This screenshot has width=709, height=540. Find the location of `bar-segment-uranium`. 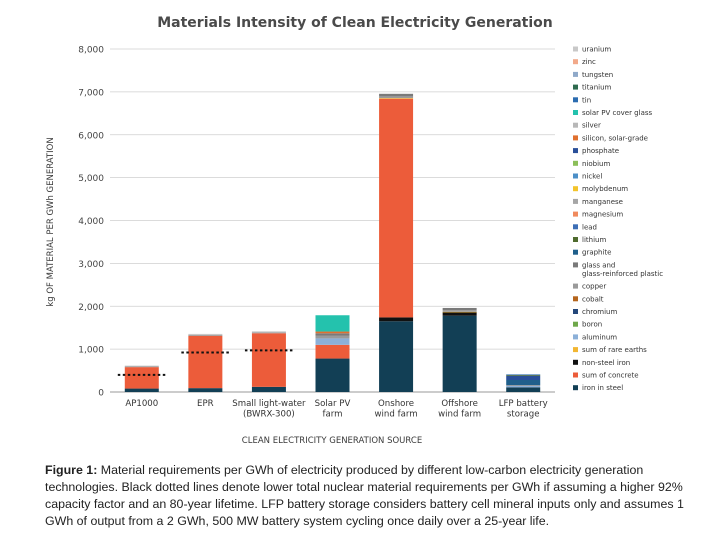

bar-segment-uranium is located at coordinates (268, 332).